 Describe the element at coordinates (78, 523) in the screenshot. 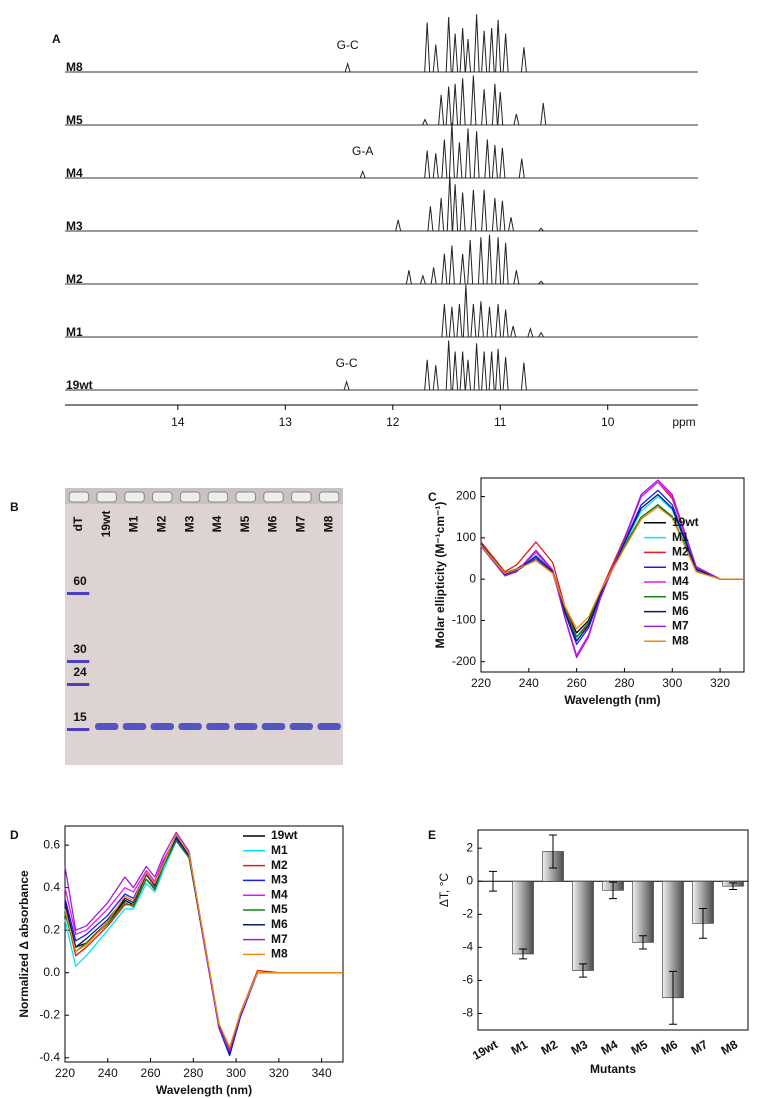

I see `lane-label: dT` at that location.